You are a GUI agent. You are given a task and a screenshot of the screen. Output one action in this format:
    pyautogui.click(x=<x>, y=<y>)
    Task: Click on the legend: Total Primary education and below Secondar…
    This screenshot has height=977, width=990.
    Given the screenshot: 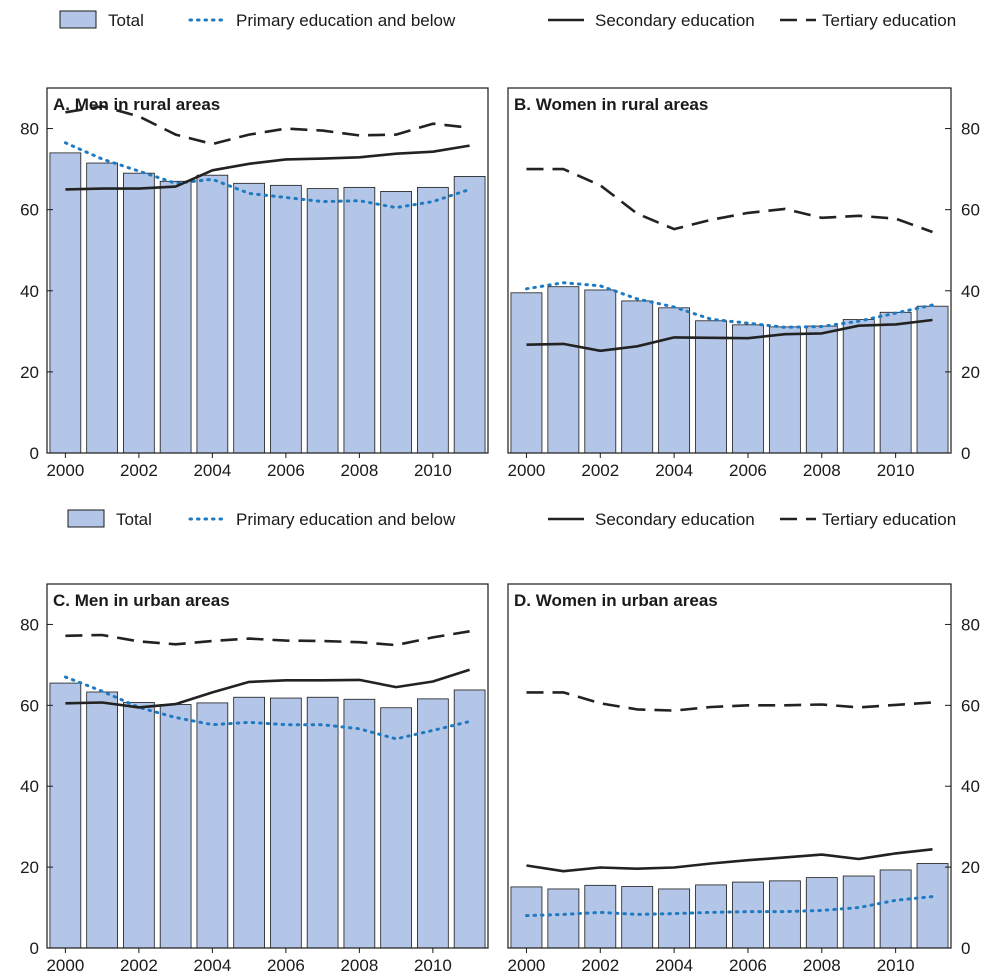 What is the action you would take?
    pyautogui.click(x=511, y=519)
    